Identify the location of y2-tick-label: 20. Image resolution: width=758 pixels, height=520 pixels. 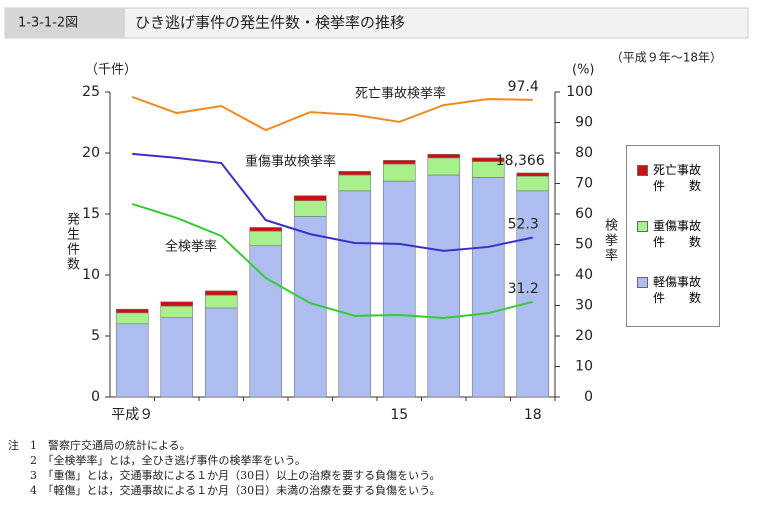
(584, 336).